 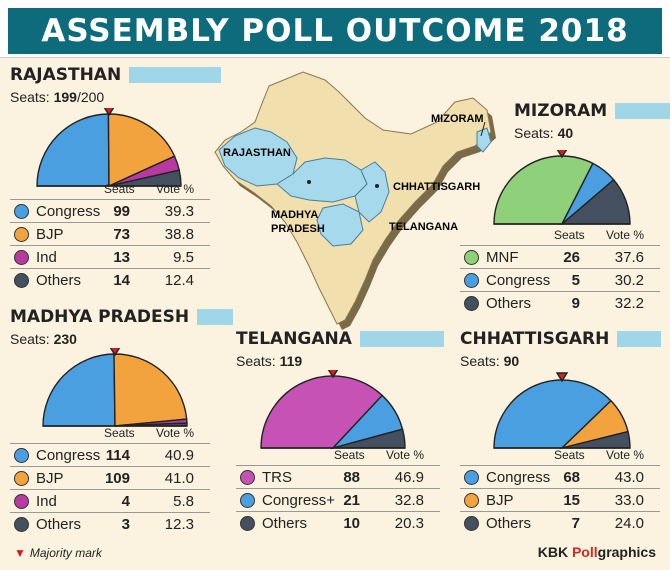 What do you see at coordinates (179, 280) in the screenshot?
I see `vote-value: 12.4` at bounding box center [179, 280].